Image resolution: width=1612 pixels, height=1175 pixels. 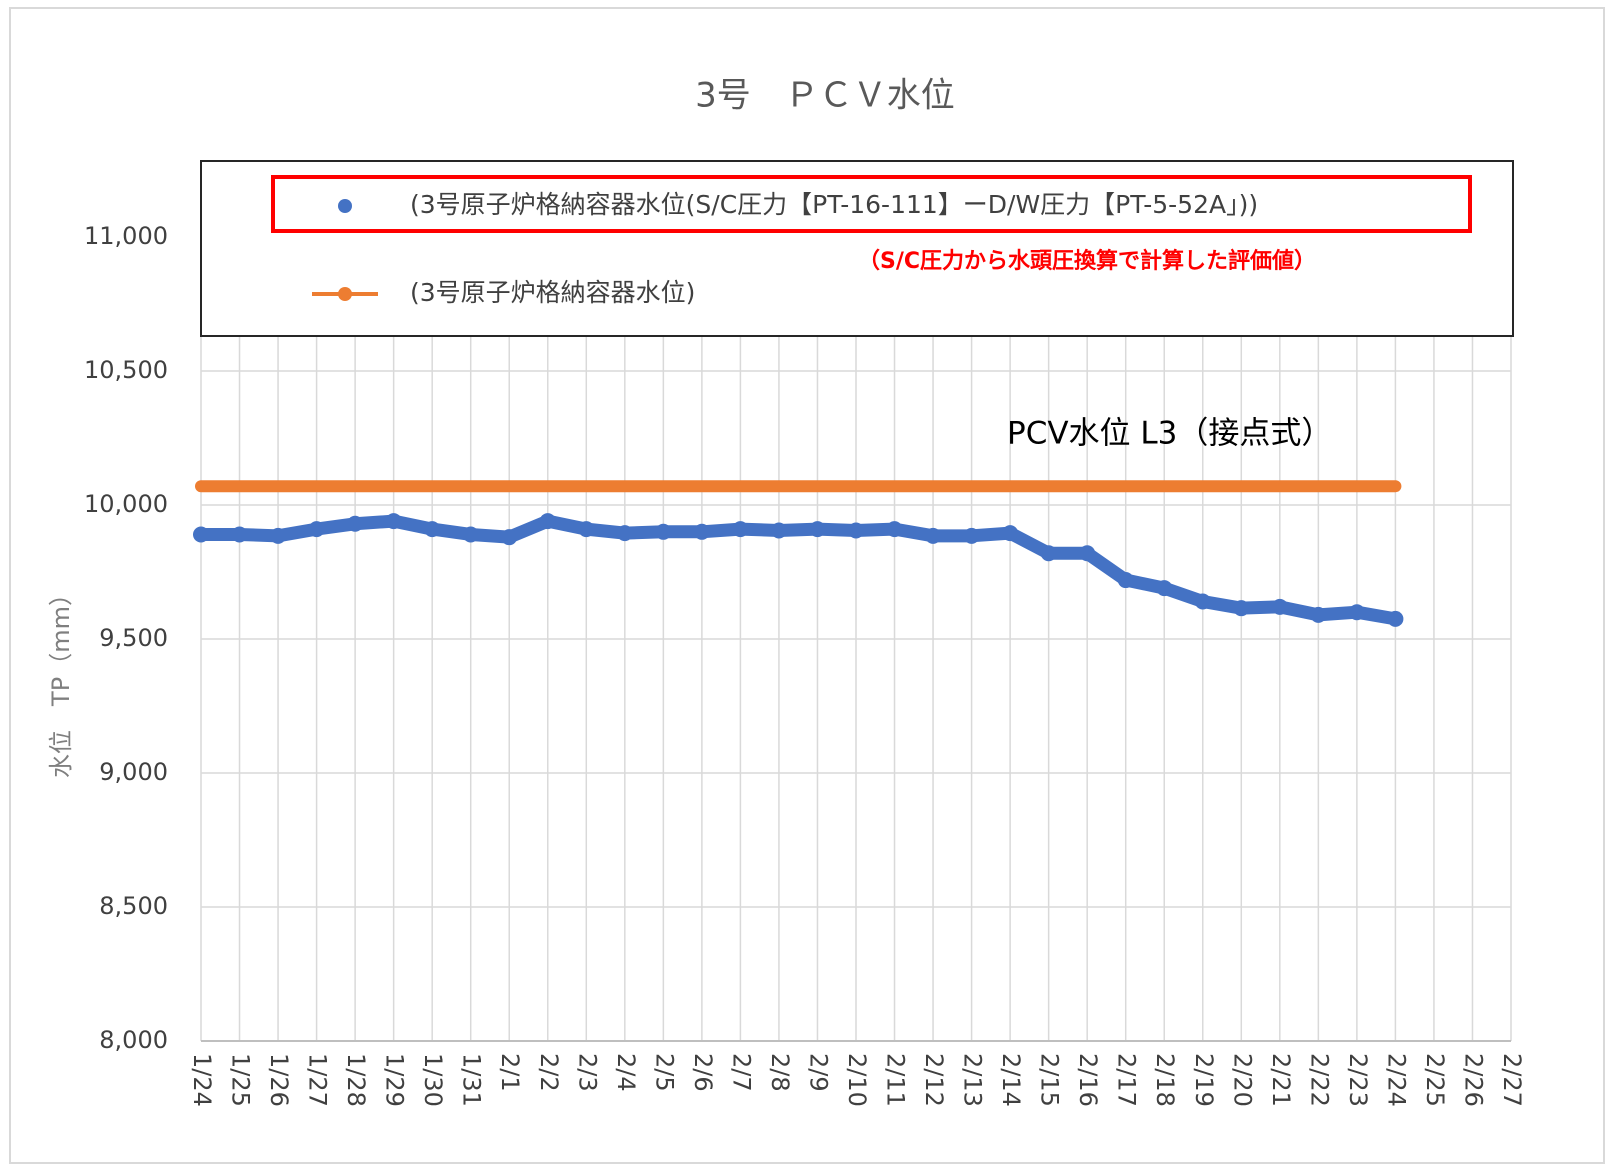 I want to click on x-tick-label: 1/28, so click(x=356, y=1080).